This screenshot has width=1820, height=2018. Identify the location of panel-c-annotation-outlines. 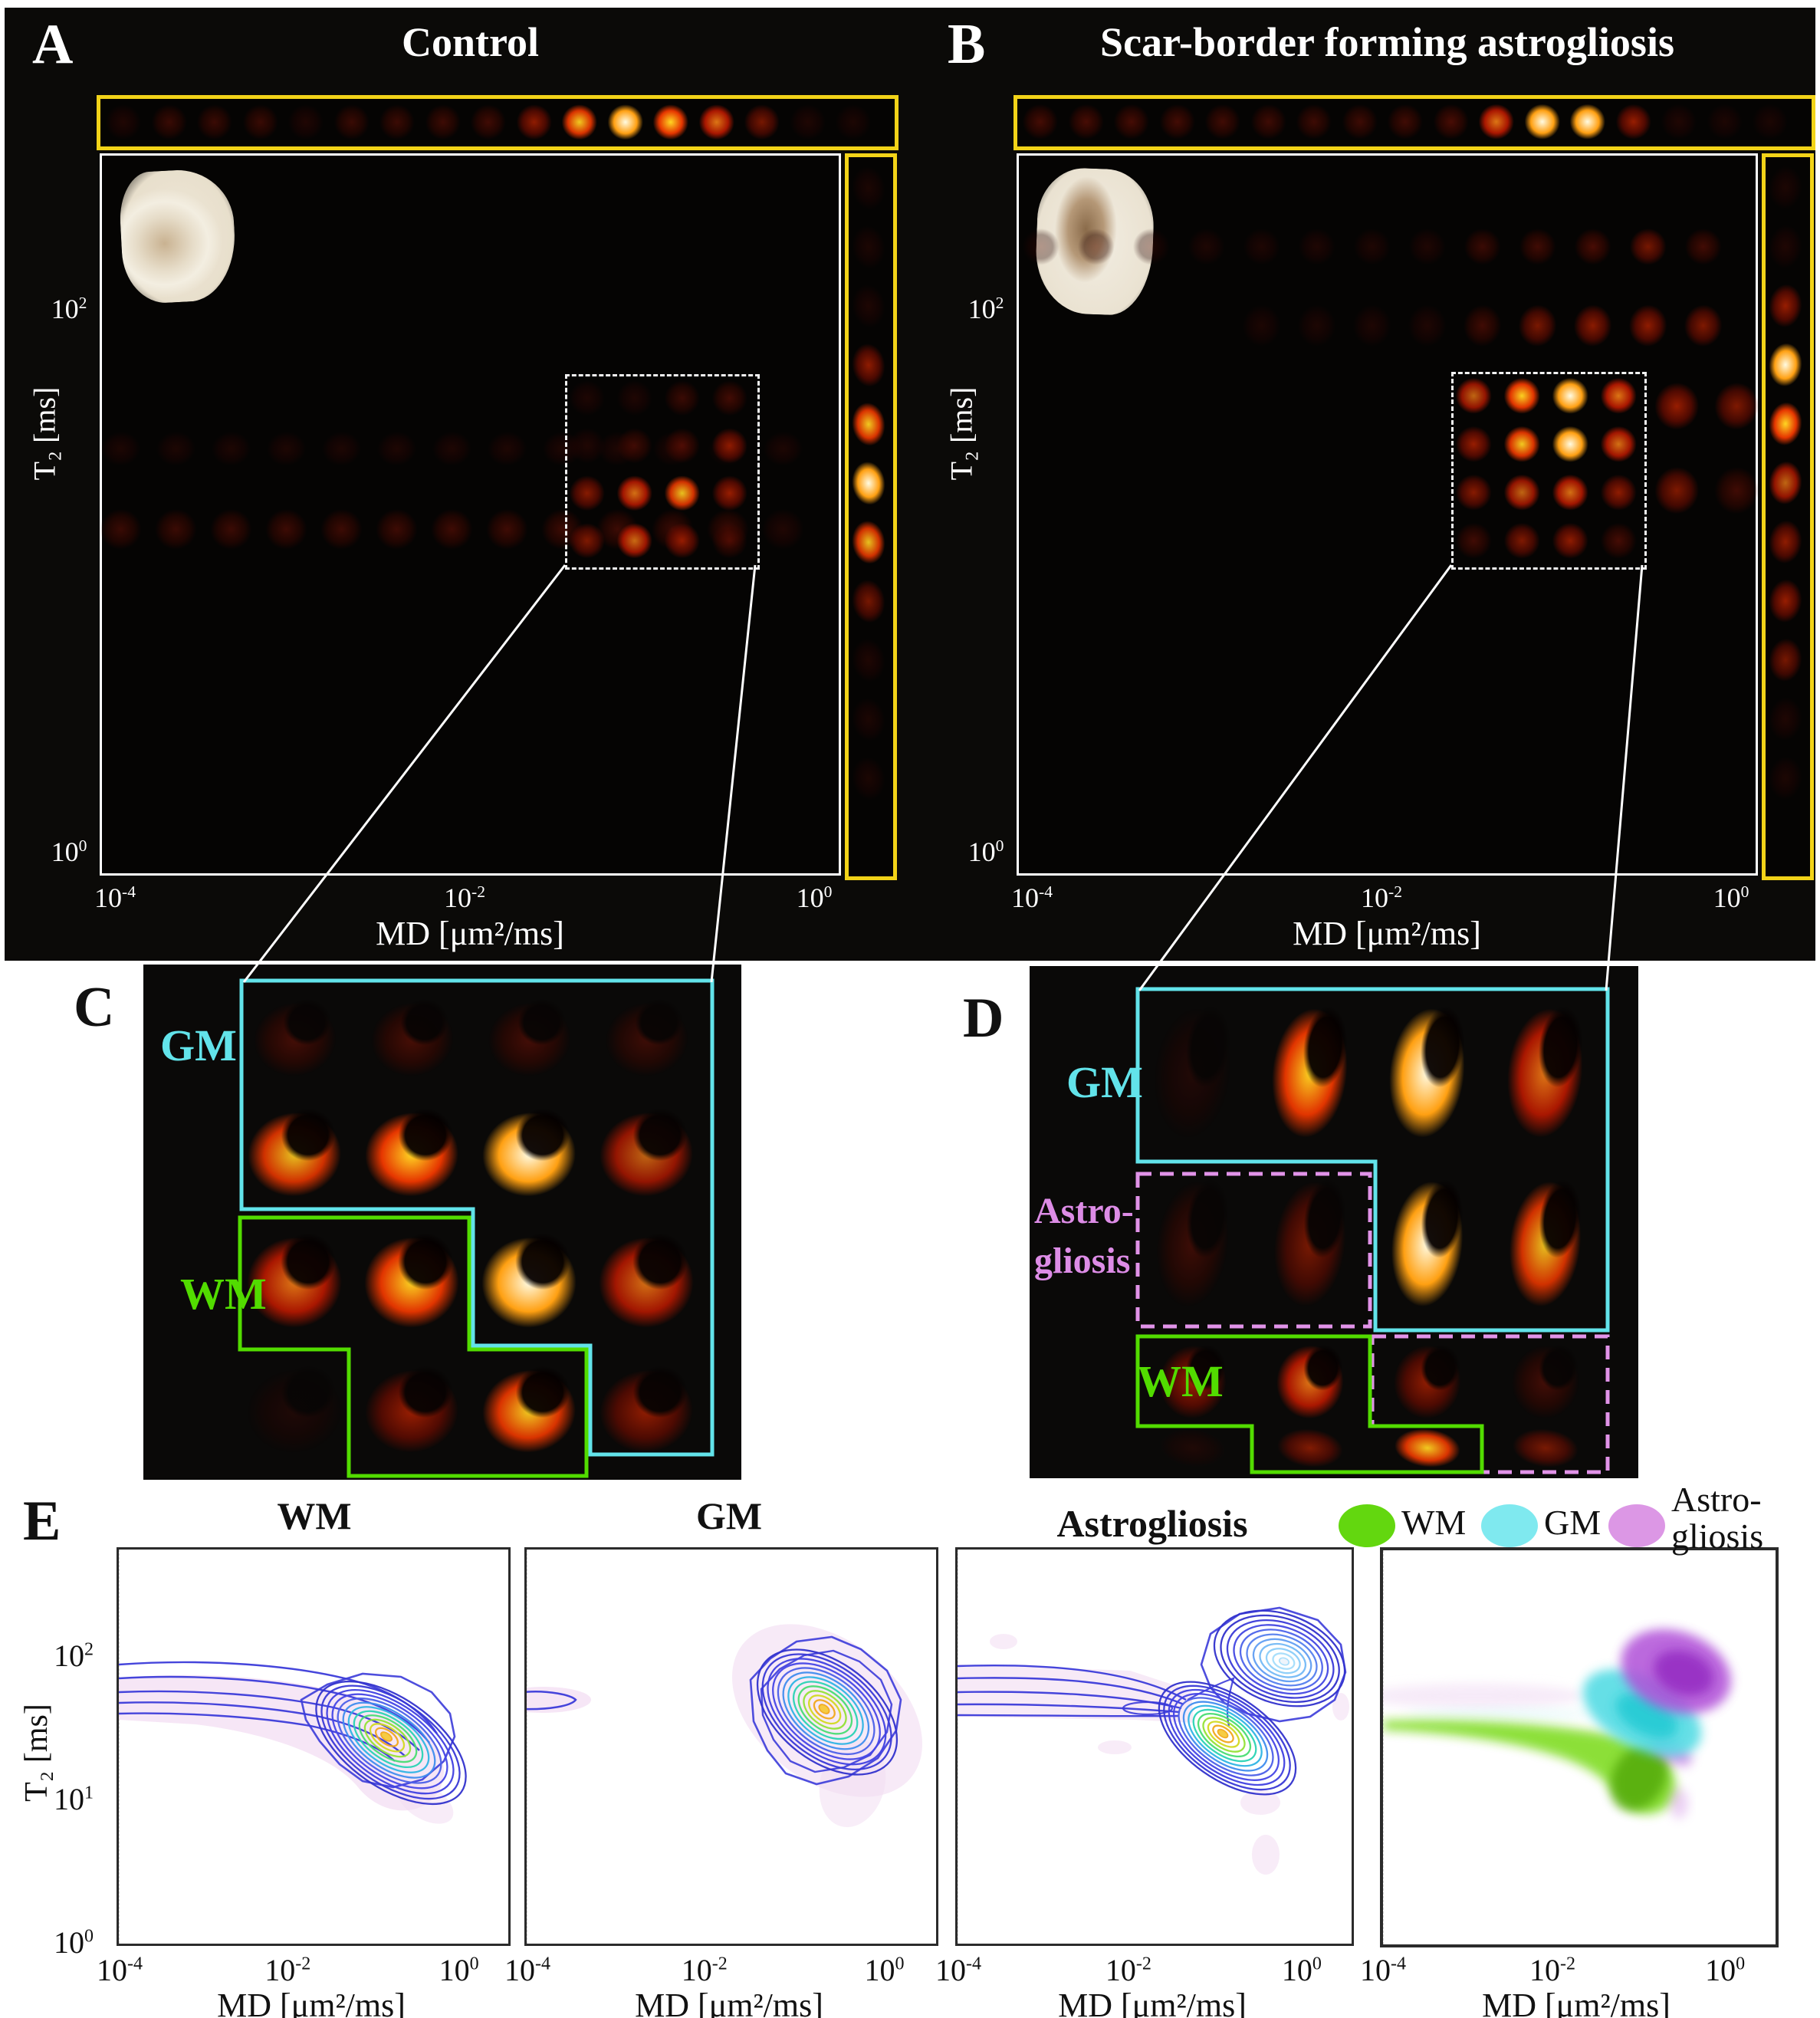
(477, 1228).